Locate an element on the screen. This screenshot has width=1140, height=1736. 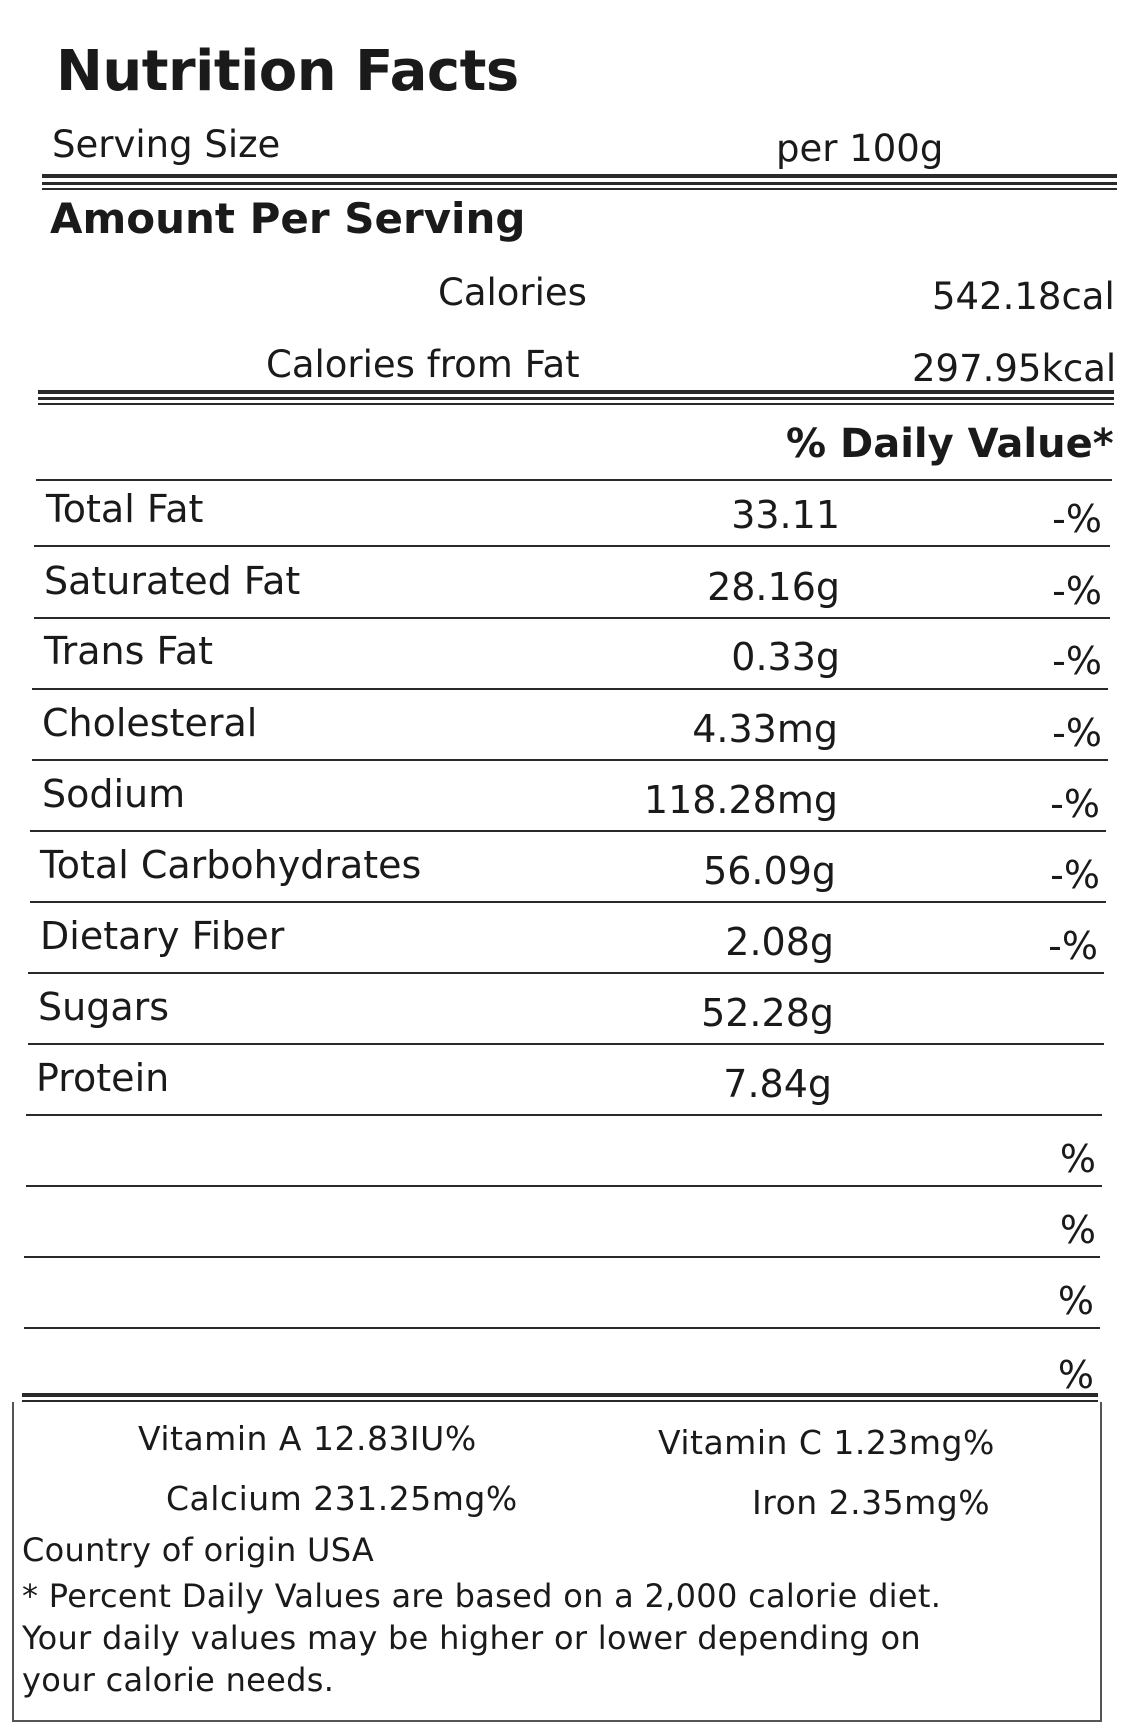
calories-label: Calories is located at coordinates (512, 292).